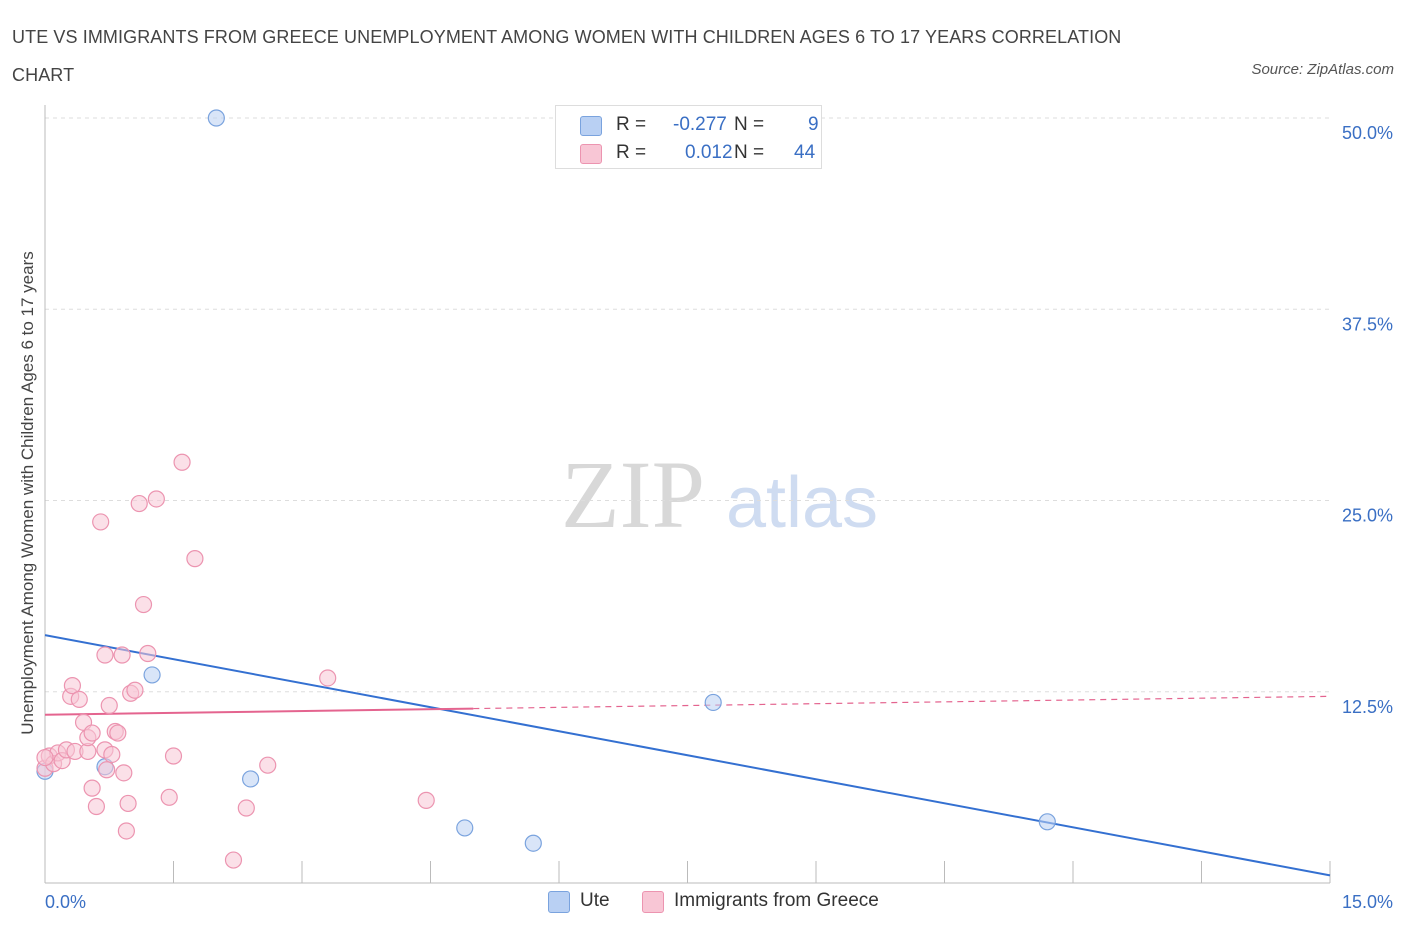 Image resolution: width=1406 pixels, height=930 pixels. Describe the element at coordinates (591, 154) in the screenshot. I see `greece-swatch` at that location.